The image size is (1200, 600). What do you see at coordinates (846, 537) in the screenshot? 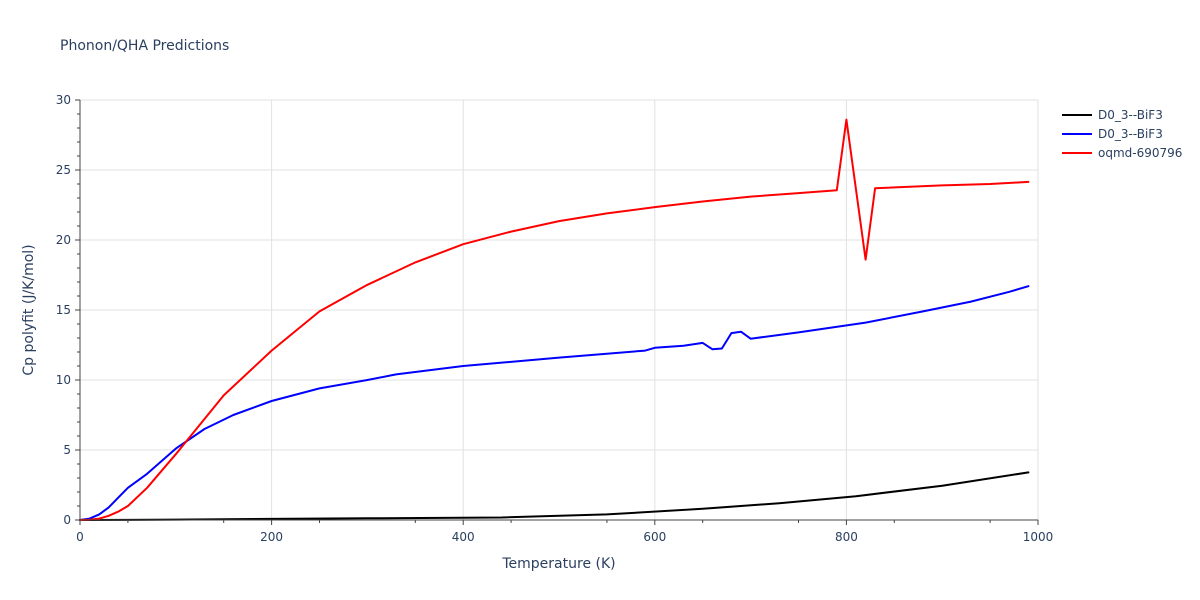
I see `x-tick-label: 800` at bounding box center [846, 537].